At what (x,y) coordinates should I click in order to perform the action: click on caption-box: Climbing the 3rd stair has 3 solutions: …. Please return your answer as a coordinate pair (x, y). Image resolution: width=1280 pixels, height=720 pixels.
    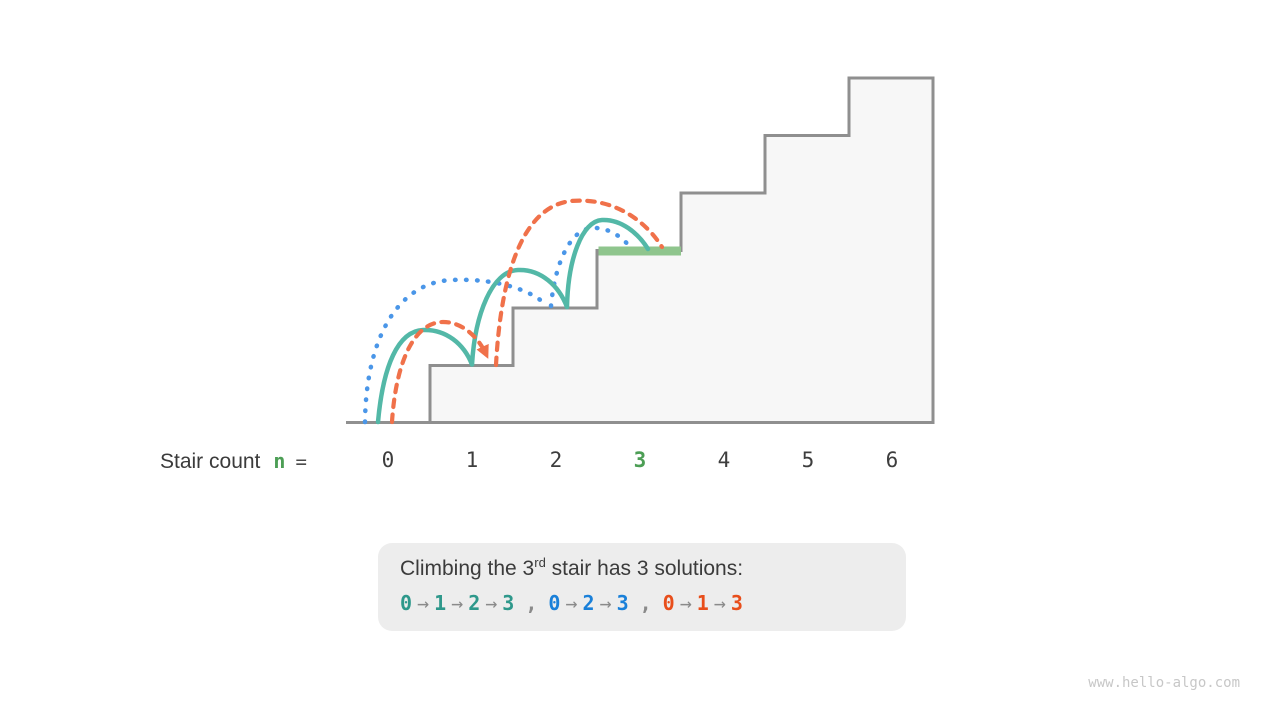
    Looking at the image, I should click on (642, 587).